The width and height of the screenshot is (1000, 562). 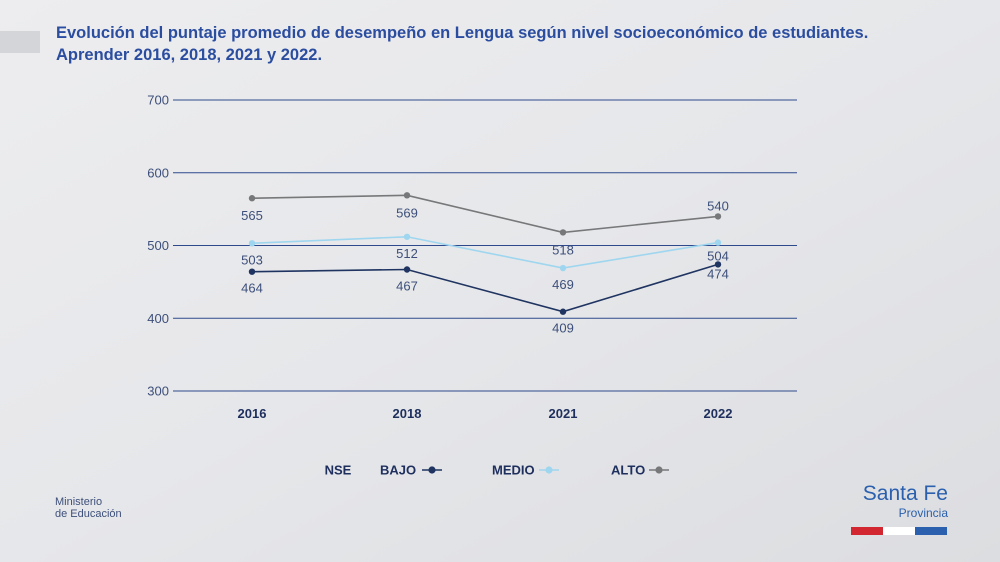 I want to click on data-label-bajo: 409, so click(x=563, y=328).